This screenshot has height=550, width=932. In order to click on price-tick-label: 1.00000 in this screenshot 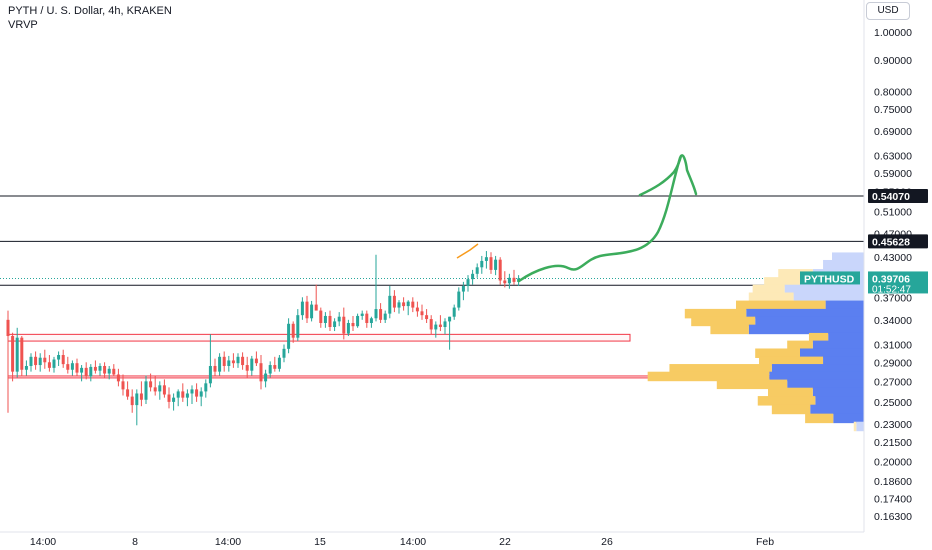, I will do `click(893, 33)`.